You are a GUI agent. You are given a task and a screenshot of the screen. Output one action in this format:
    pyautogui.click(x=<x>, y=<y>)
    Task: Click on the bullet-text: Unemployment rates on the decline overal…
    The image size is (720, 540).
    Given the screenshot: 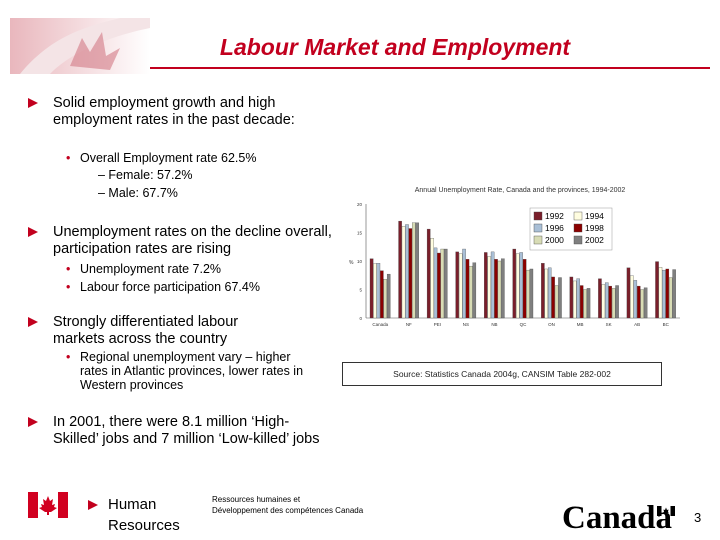 What is the action you would take?
    pyautogui.click(x=192, y=240)
    